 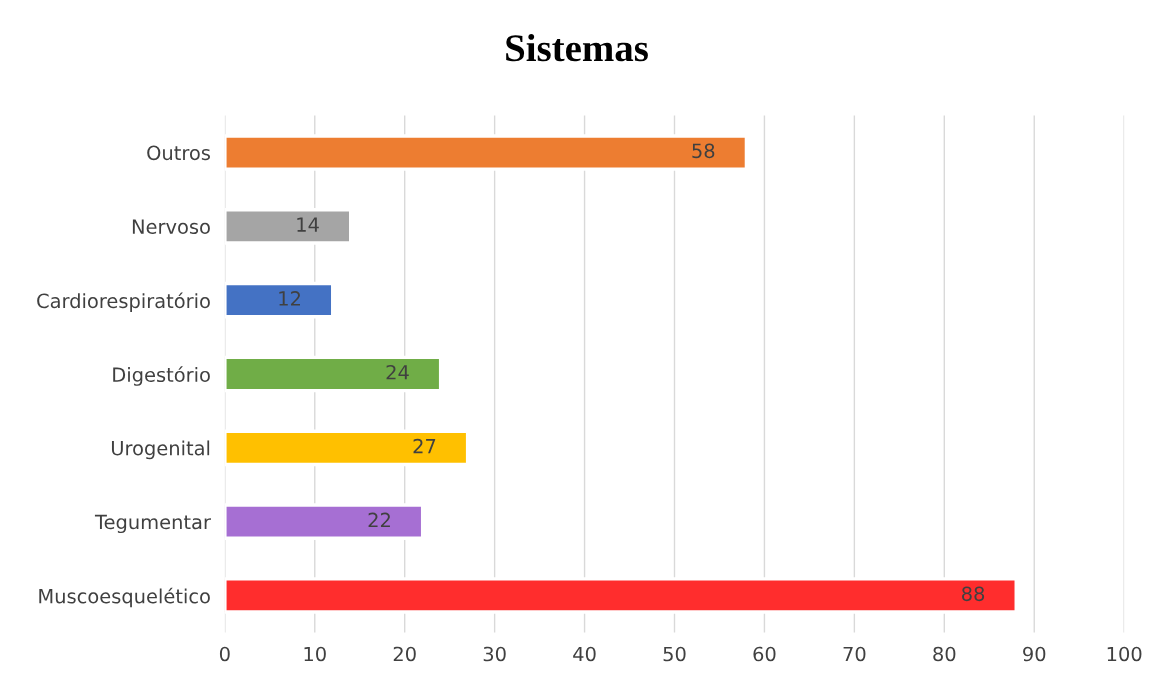 I want to click on data-label: 27, so click(x=424, y=446).